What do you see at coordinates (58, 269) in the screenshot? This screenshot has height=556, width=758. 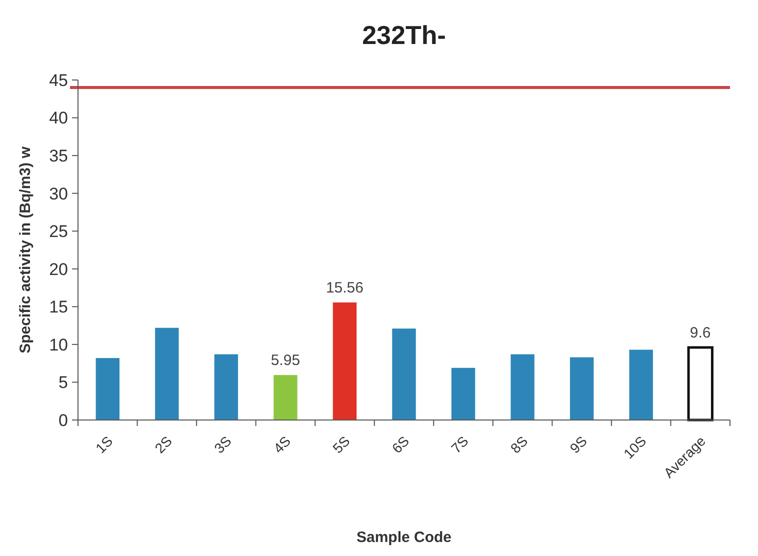 I see `y-tick-label: 20` at bounding box center [58, 269].